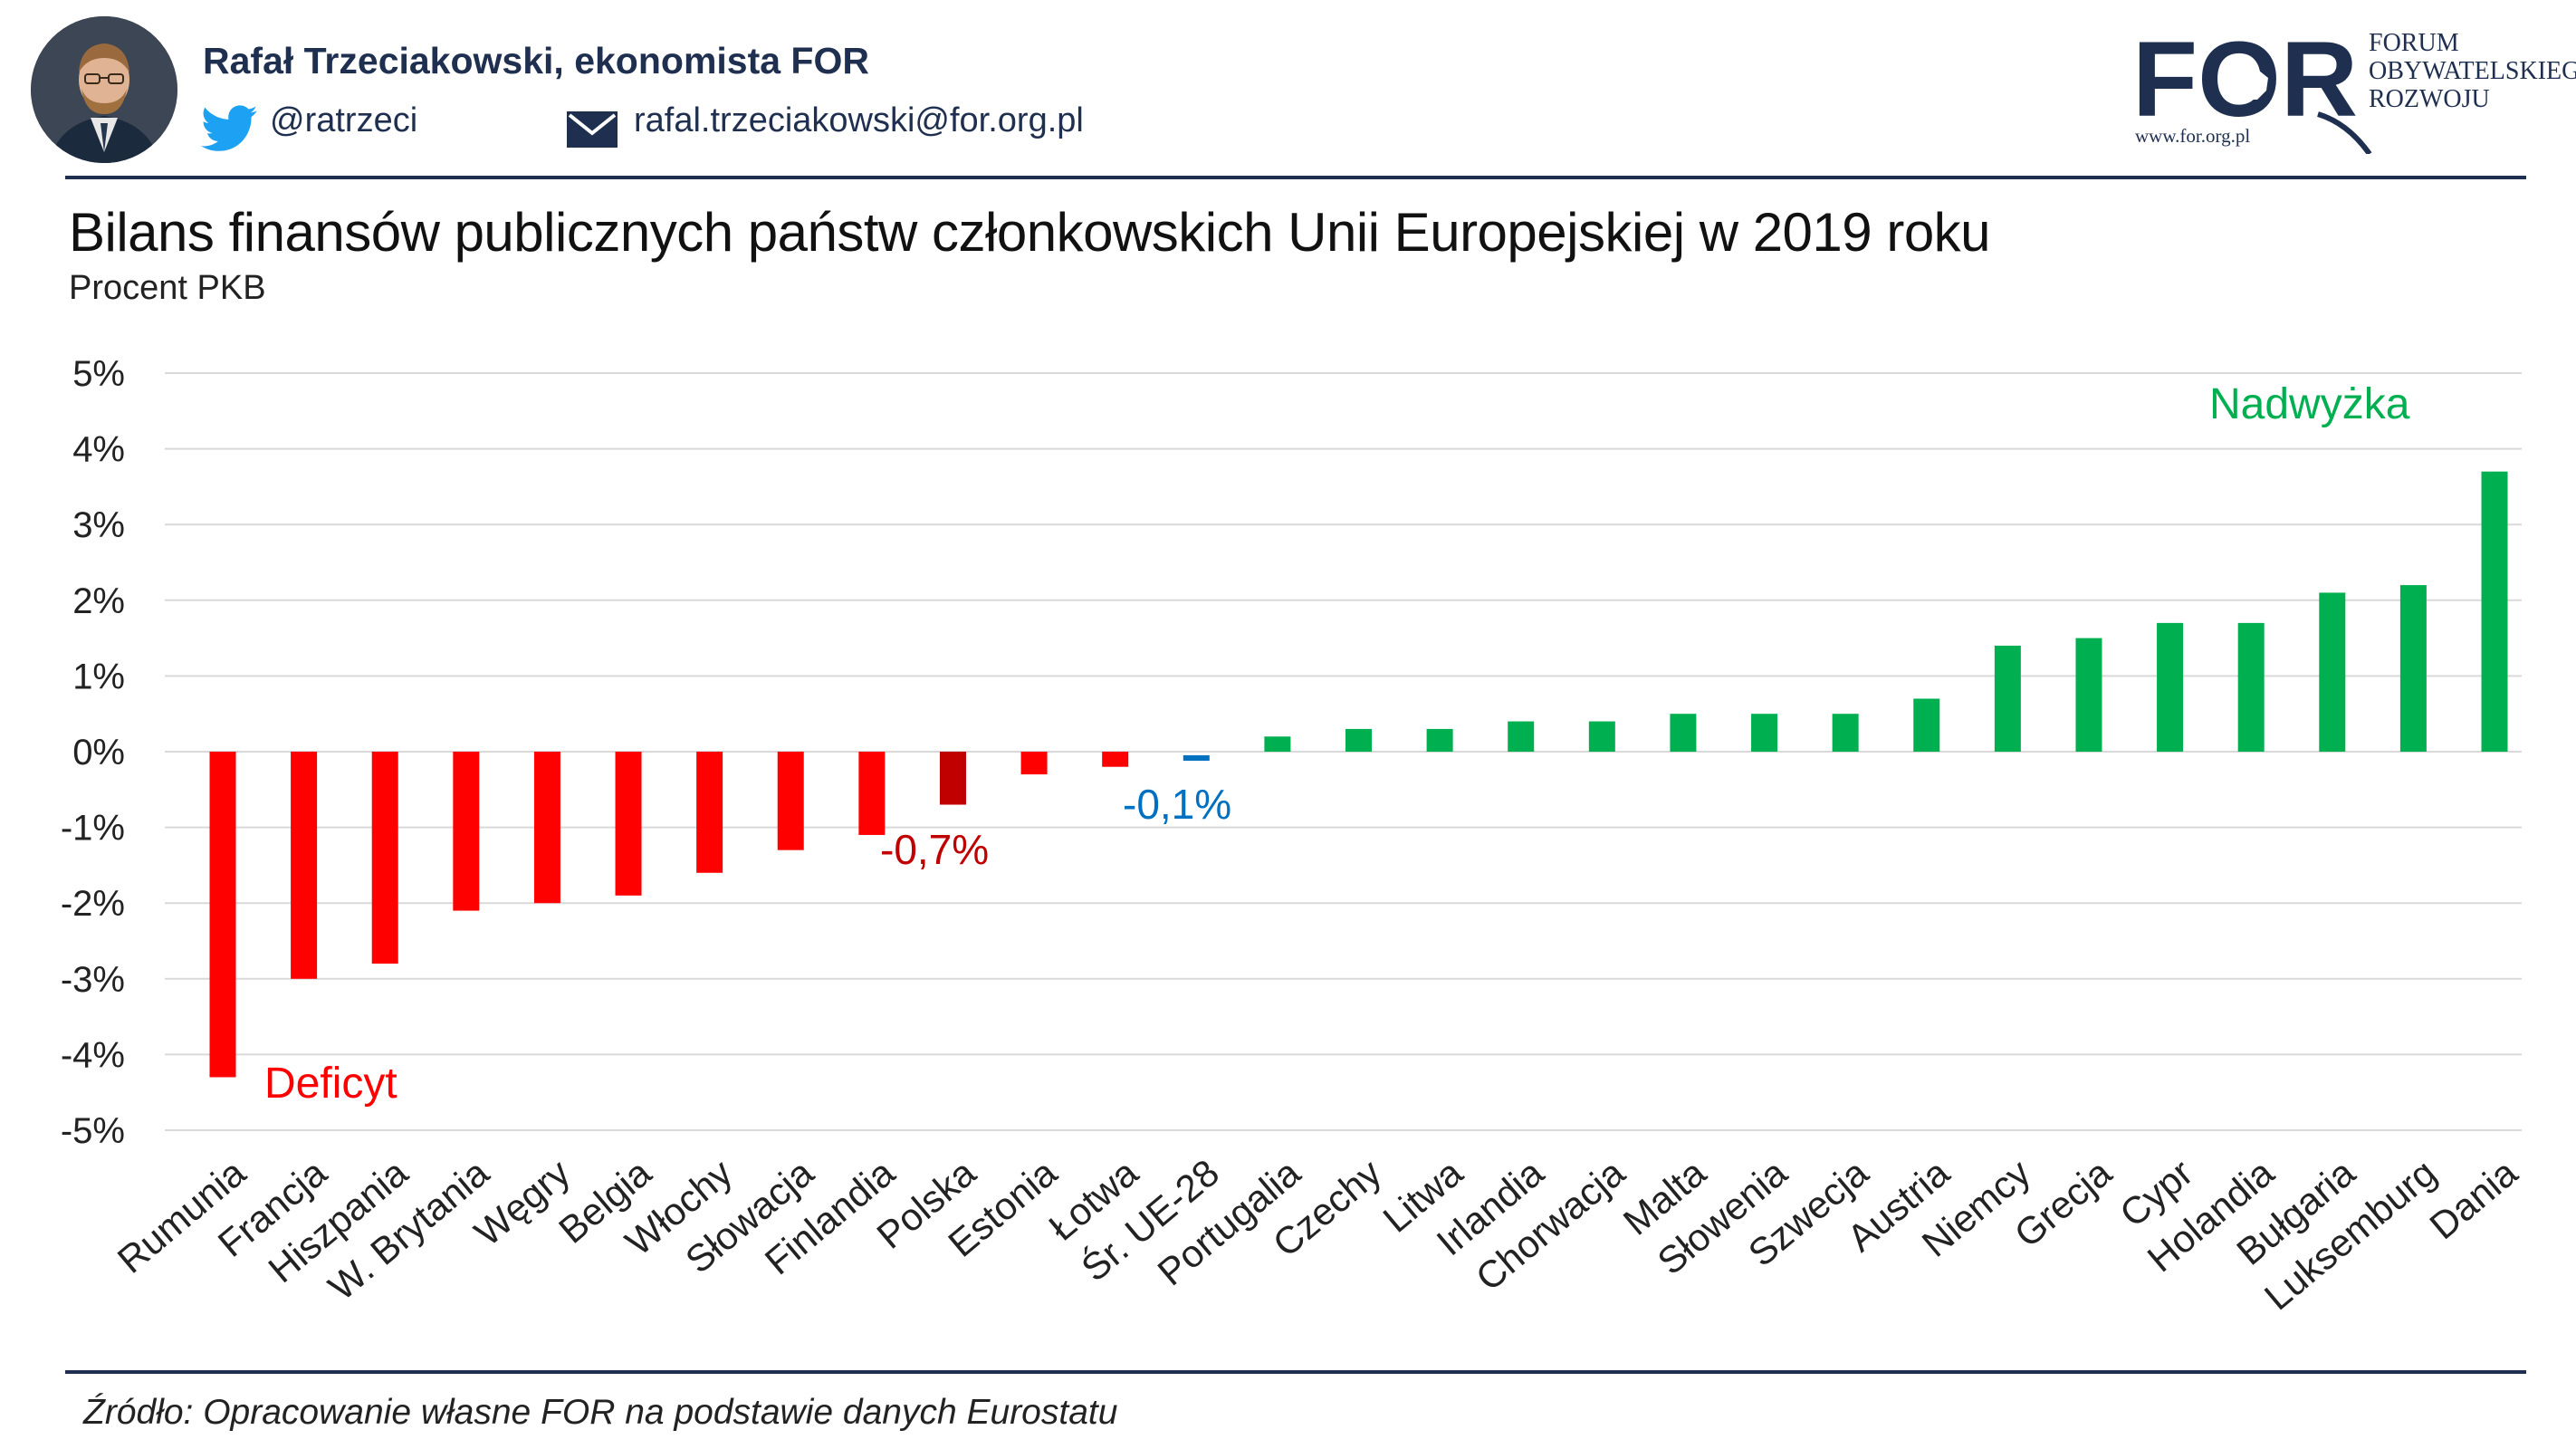  Describe the element at coordinates (2413, 668) in the screenshot. I see `bar-Luksemburg` at that location.